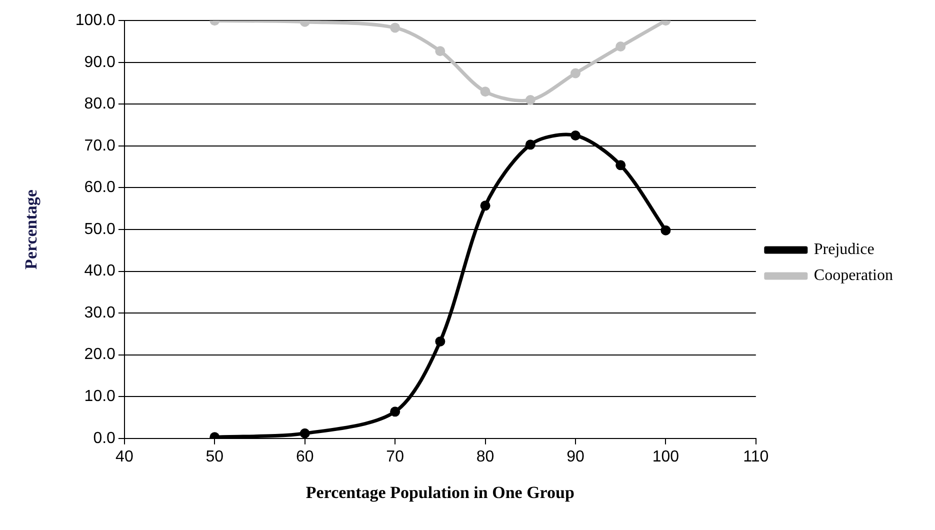 The height and width of the screenshot is (530, 935). What do you see at coordinates (440, 492) in the screenshot?
I see `x-axis-title: Percentage Population in One Group` at bounding box center [440, 492].